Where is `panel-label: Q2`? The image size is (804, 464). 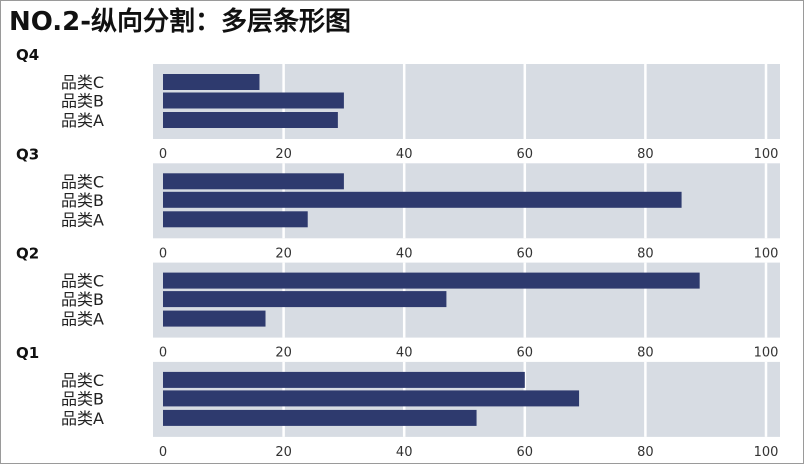
panel-label: Q2 is located at coordinates (27, 254).